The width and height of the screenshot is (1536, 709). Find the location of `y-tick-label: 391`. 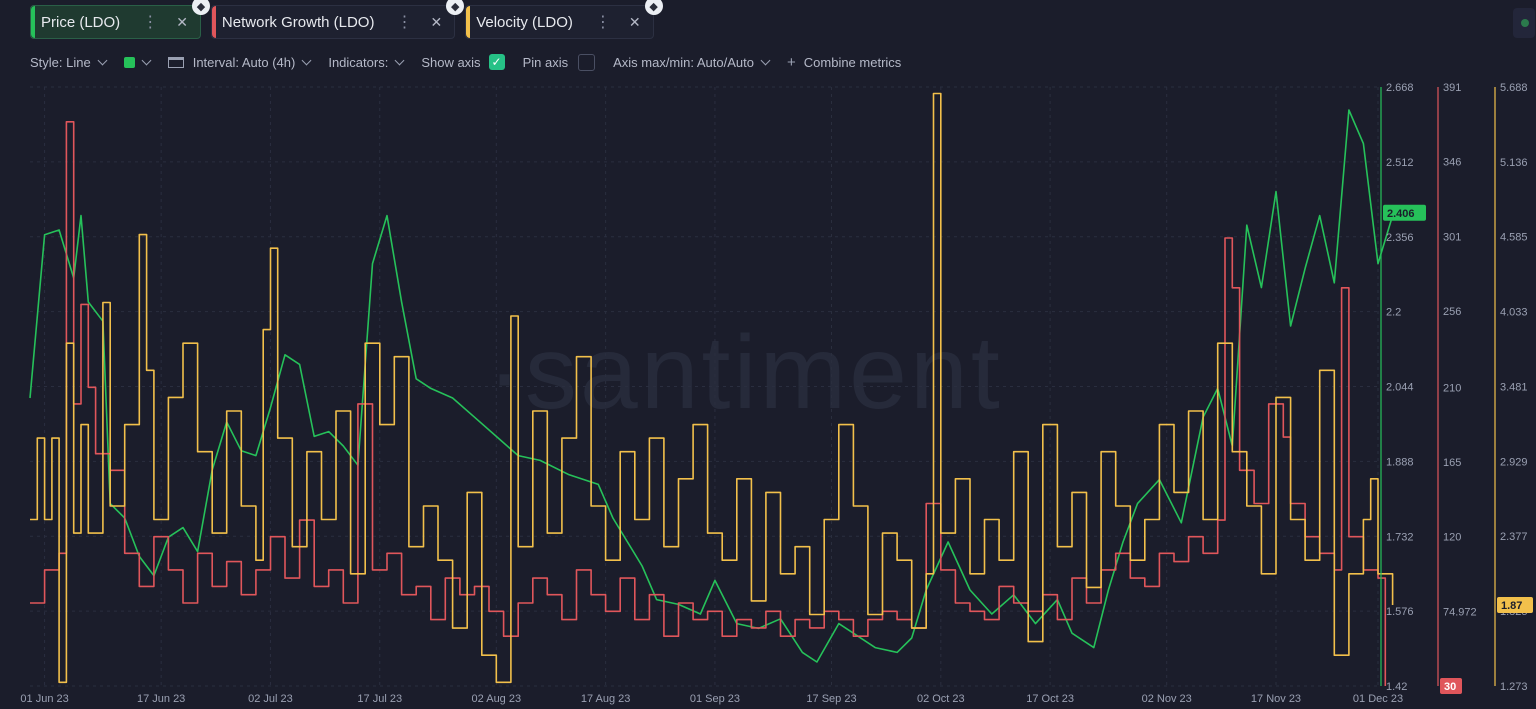

y-tick-label: 391 is located at coordinates (1452, 88).